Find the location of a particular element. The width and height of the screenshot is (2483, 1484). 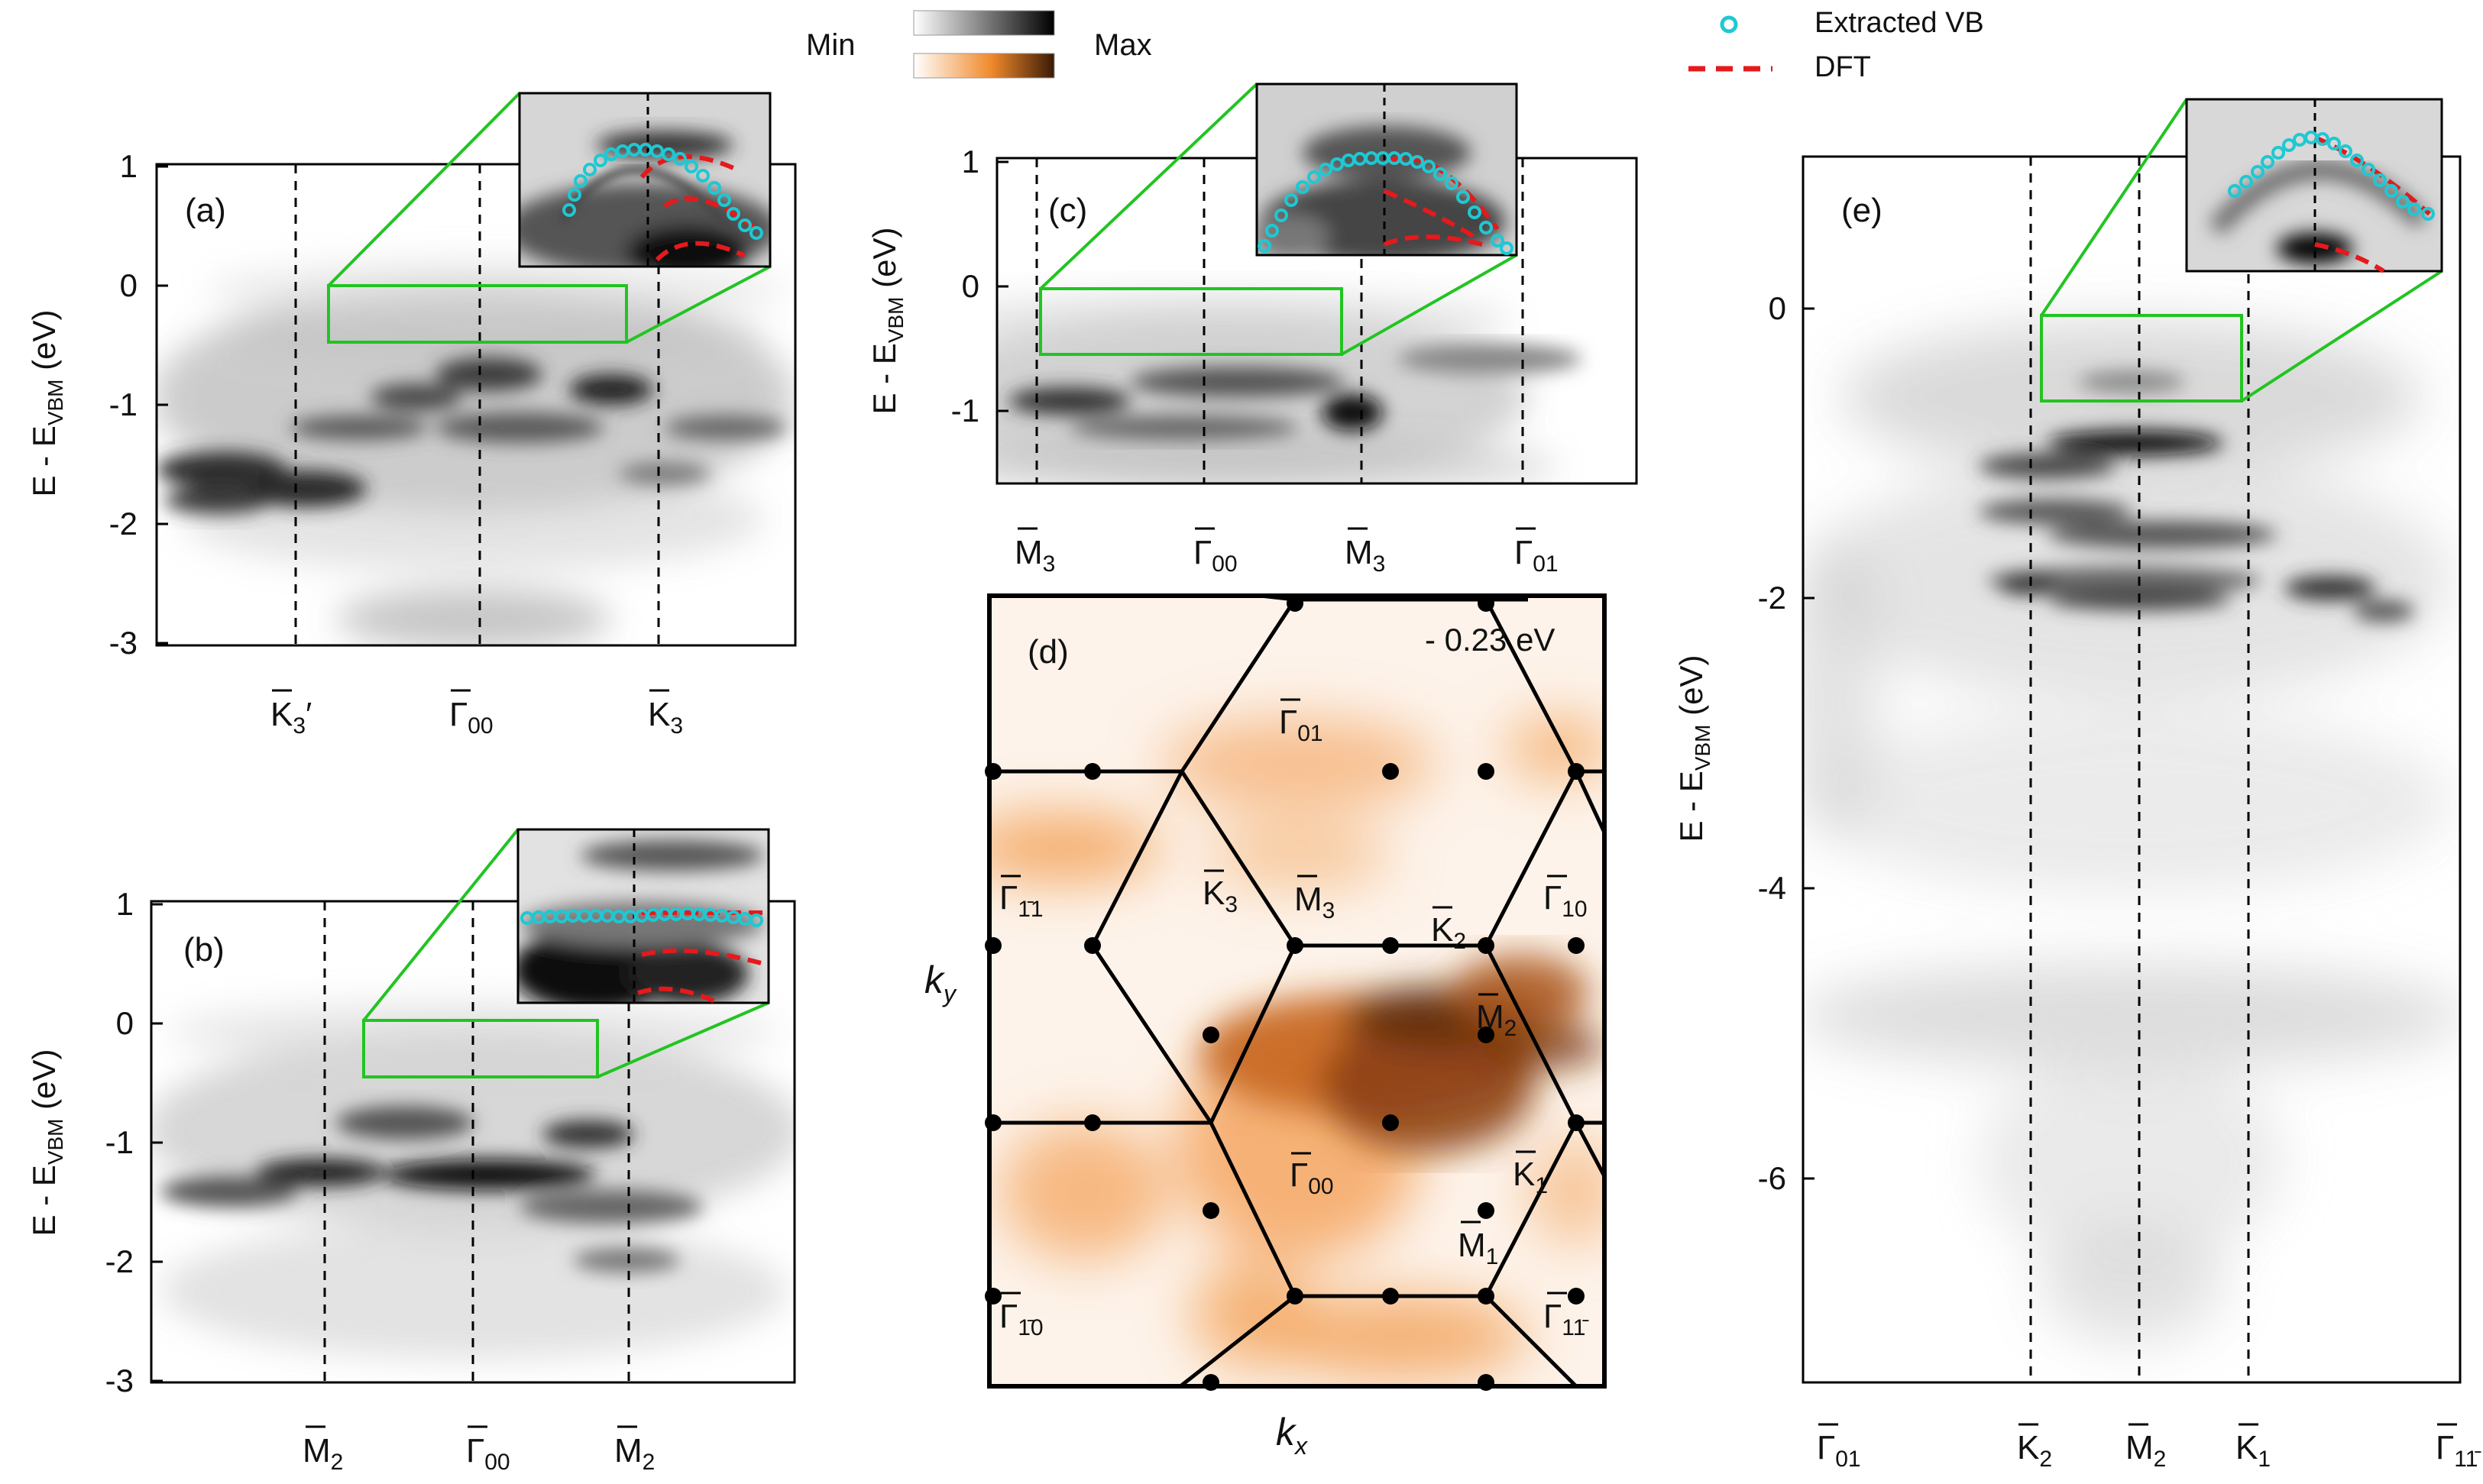

panel-b-zoom-box is located at coordinates (480, 1048).